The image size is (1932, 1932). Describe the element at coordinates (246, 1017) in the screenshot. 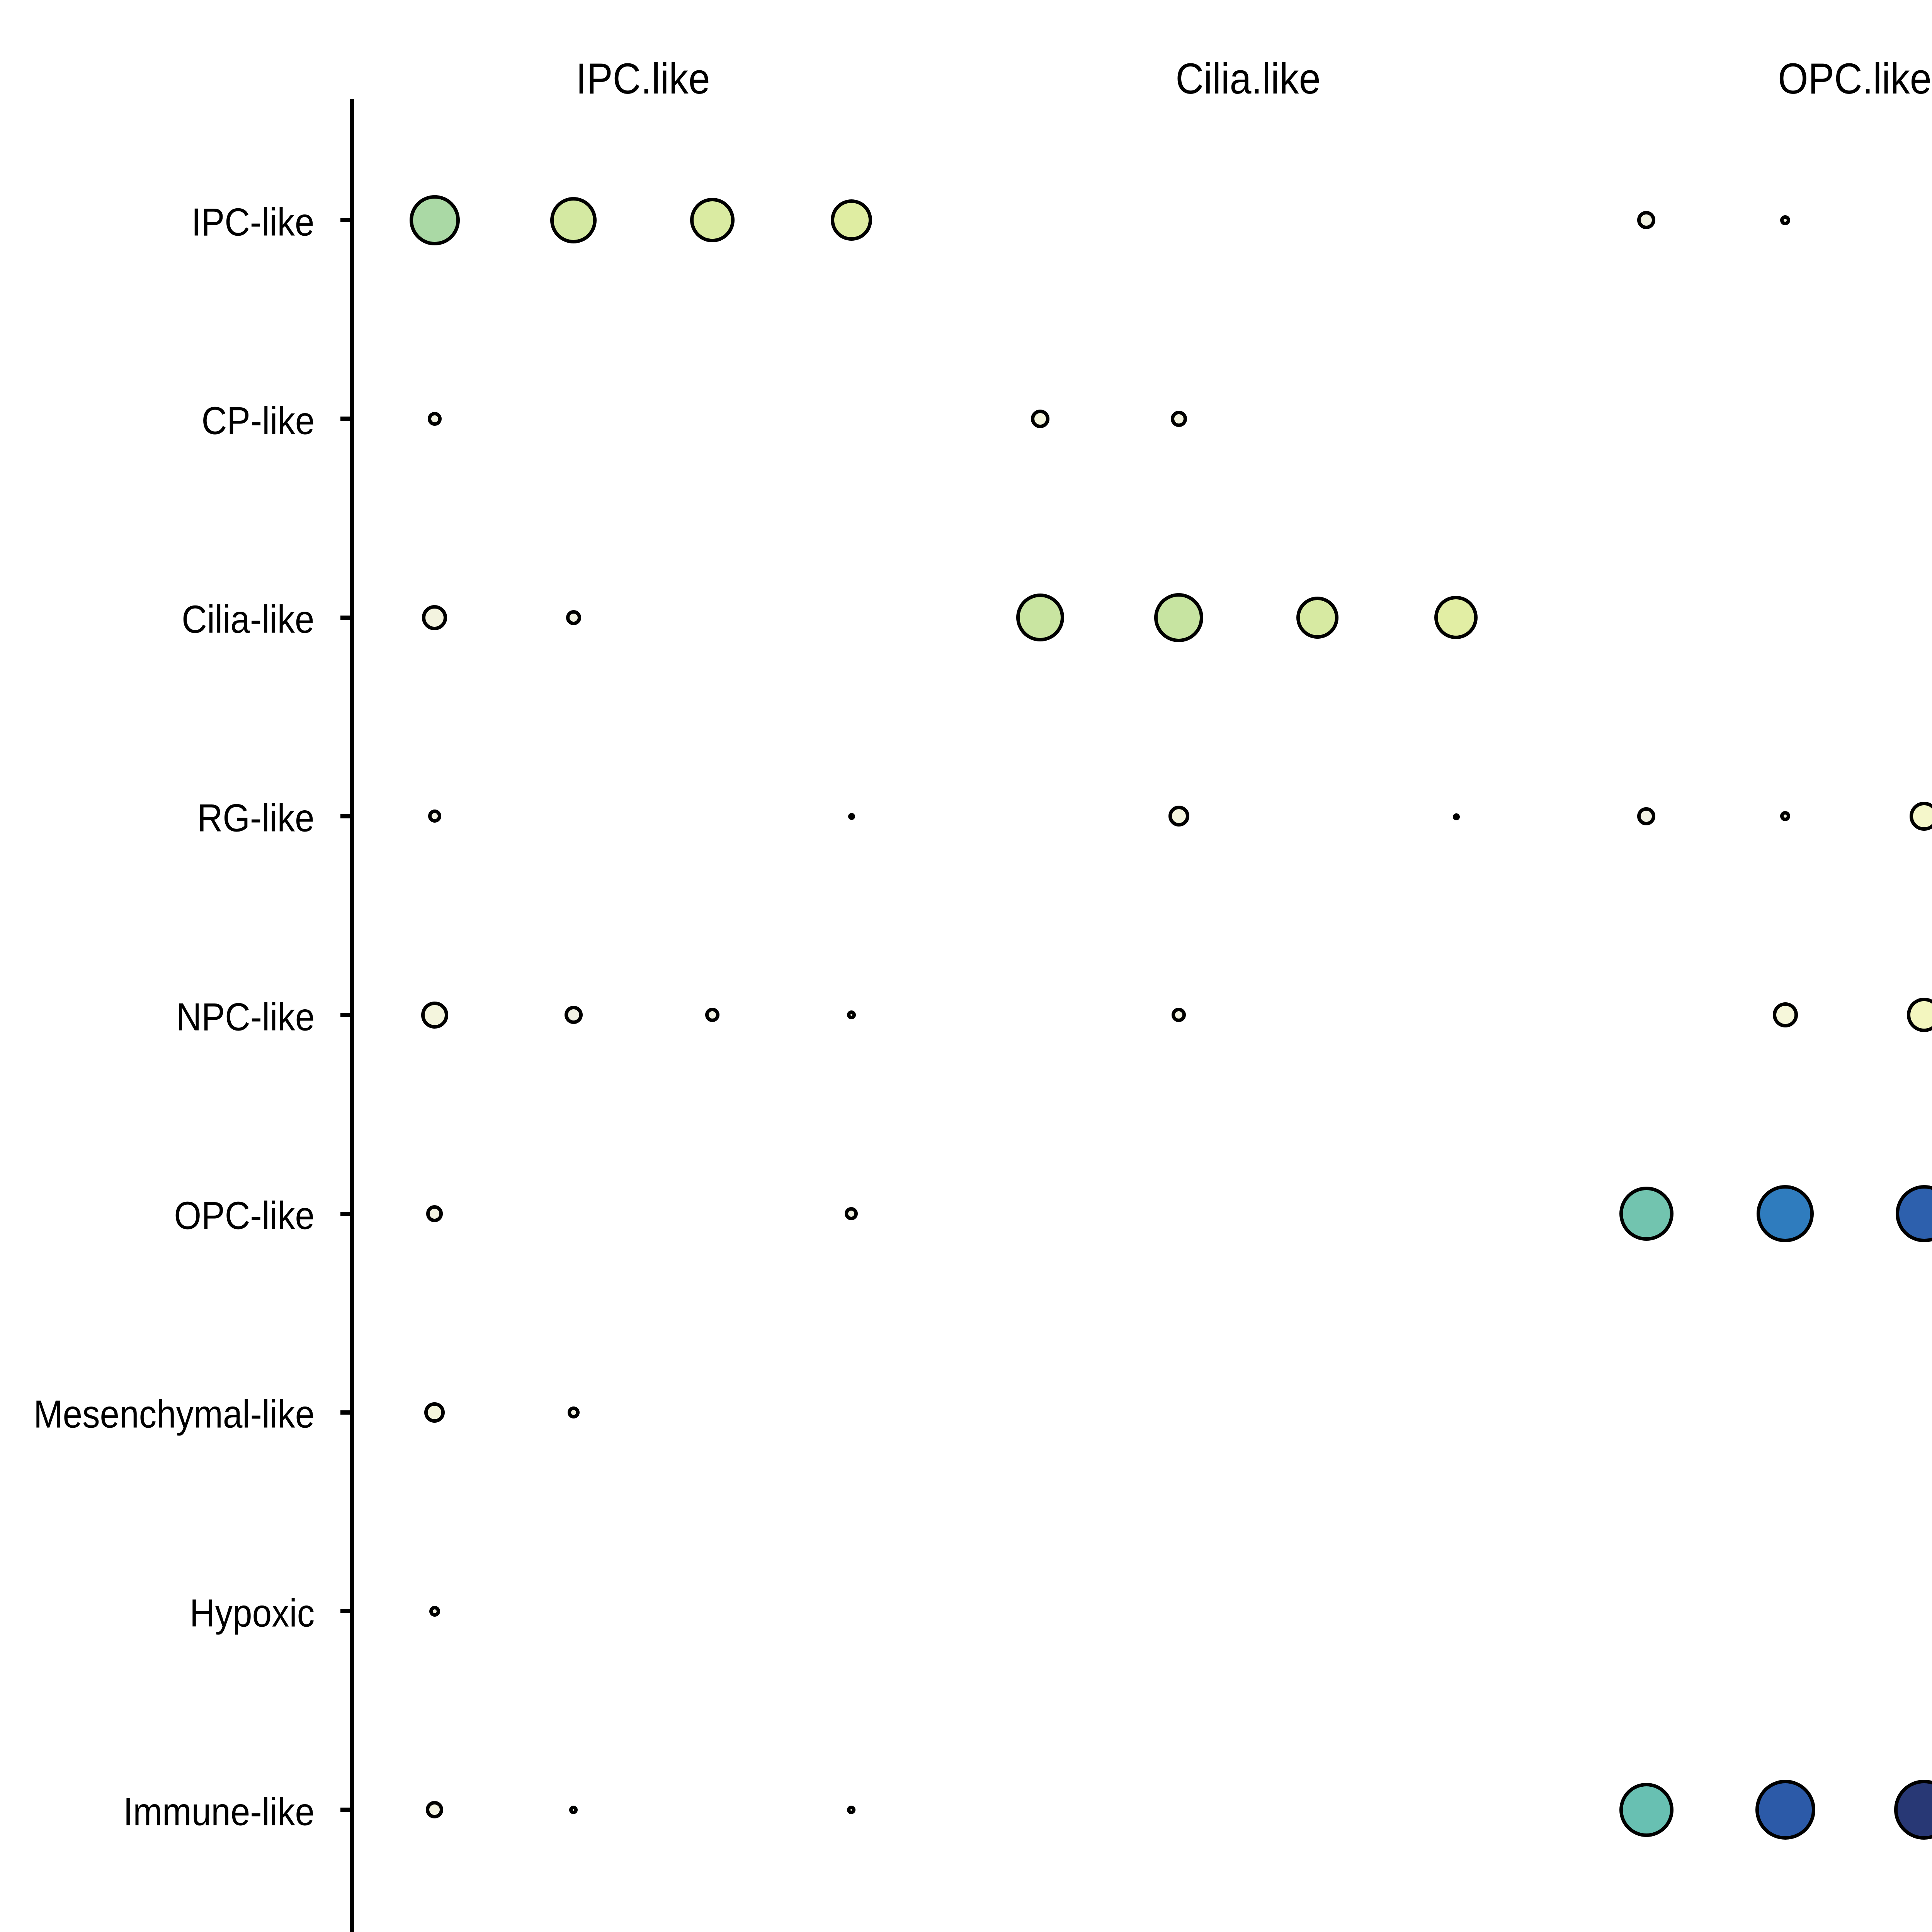

I see `y-axis-row-label: NPC-like` at that location.